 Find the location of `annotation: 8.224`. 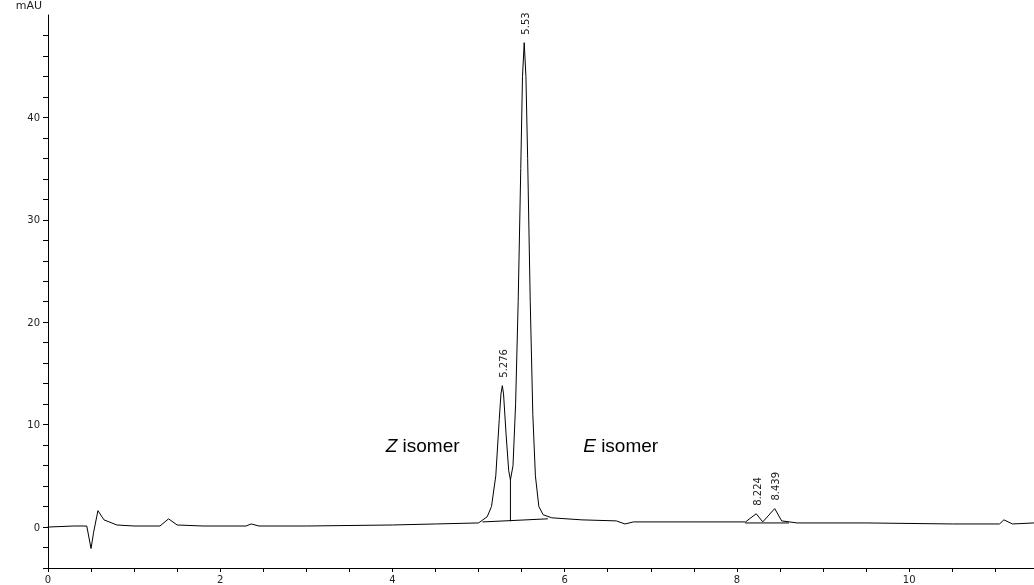

annotation: 8.224 is located at coordinates (757, 491).